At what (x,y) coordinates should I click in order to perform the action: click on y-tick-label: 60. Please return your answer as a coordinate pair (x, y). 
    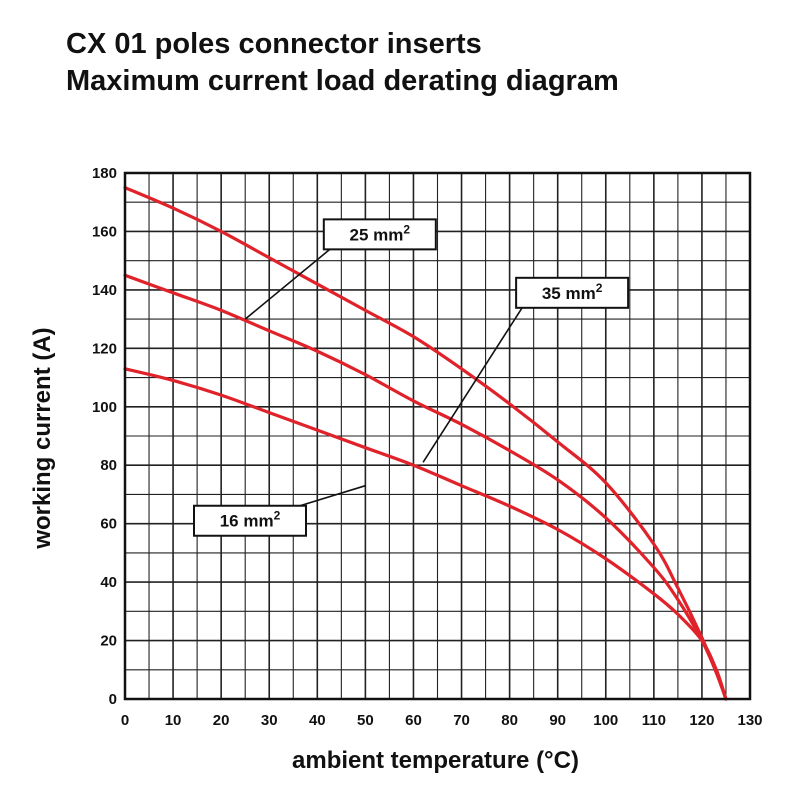
    Looking at the image, I should click on (108, 524).